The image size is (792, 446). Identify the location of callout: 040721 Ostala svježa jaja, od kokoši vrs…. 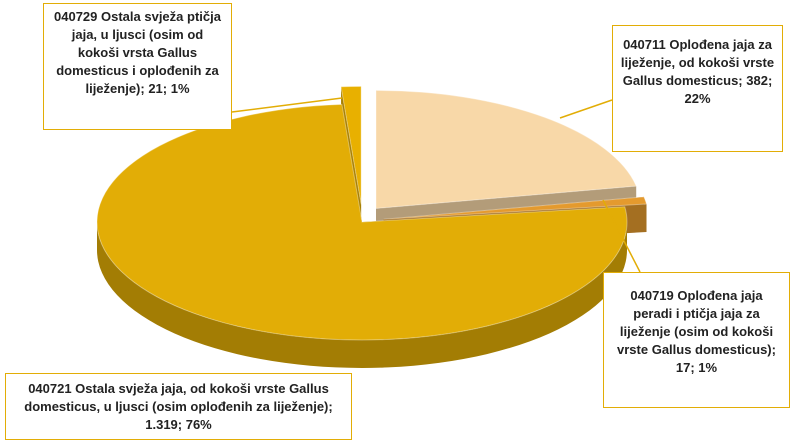
(178, 406).